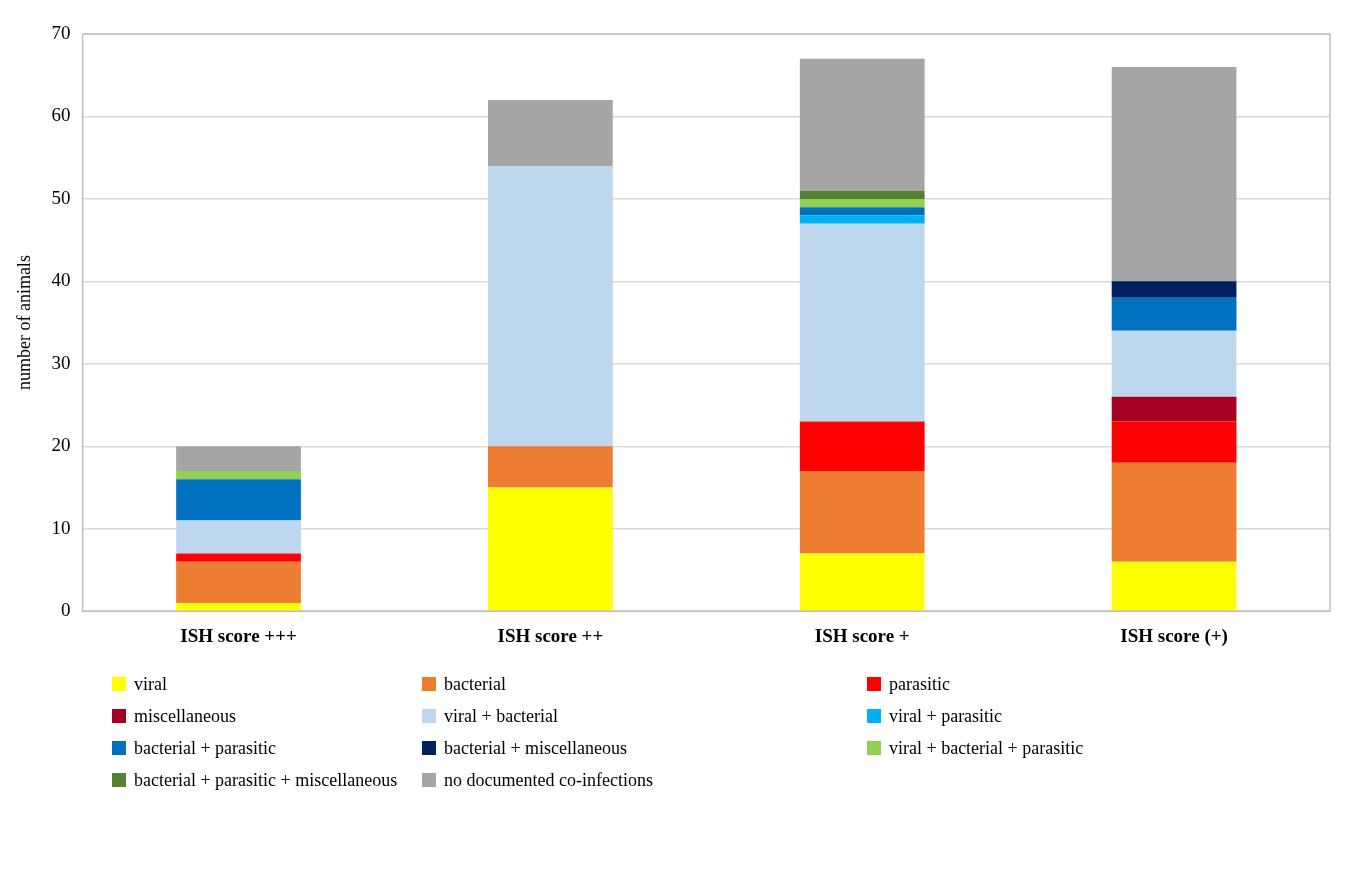 The width and height of the screenshot is (1352, 870). Describe the element at coordinates (150, 684) in the screenshot. I see `legend-label: viral` at that location.